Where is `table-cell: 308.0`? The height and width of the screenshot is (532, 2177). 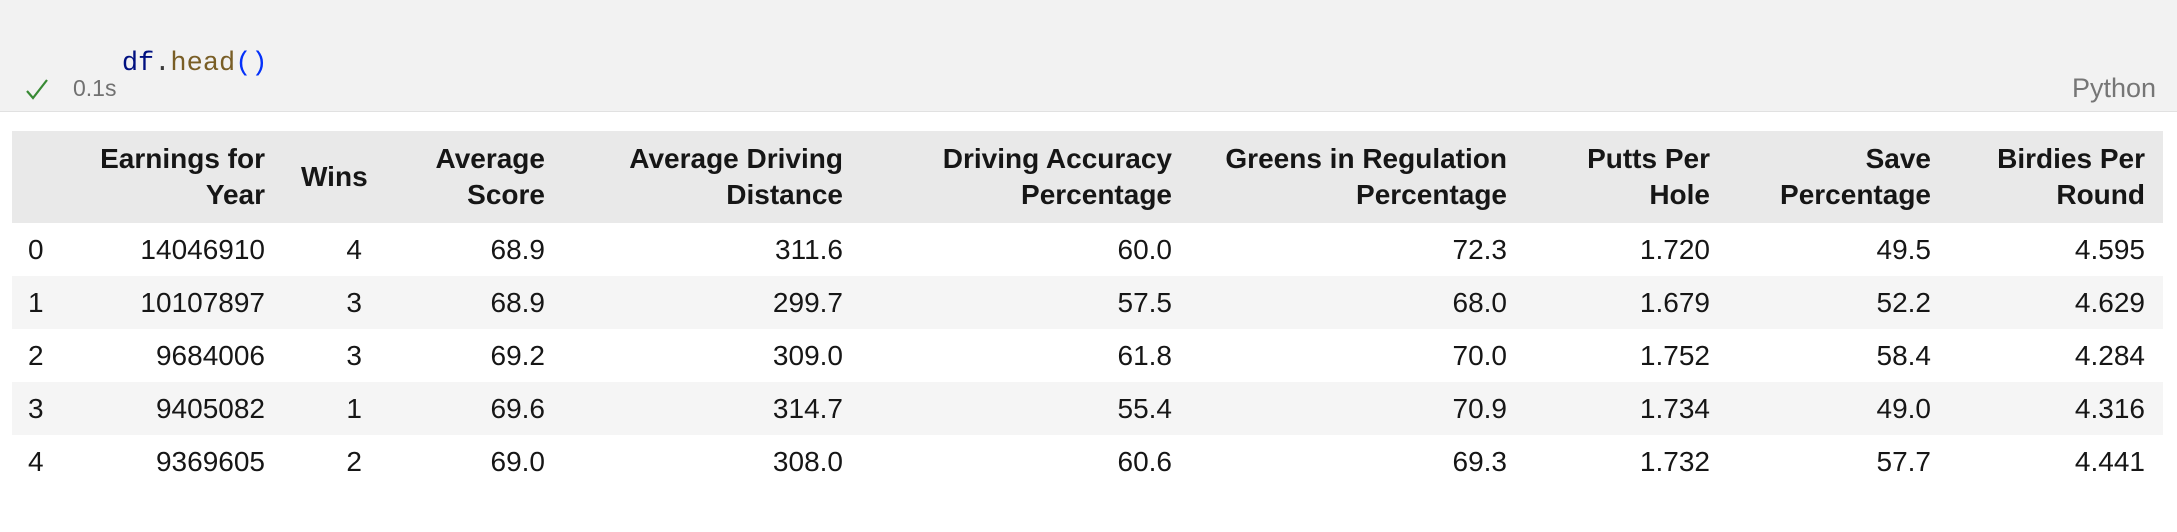
table-cell: 308.0 is located at coordinates (807, 461).